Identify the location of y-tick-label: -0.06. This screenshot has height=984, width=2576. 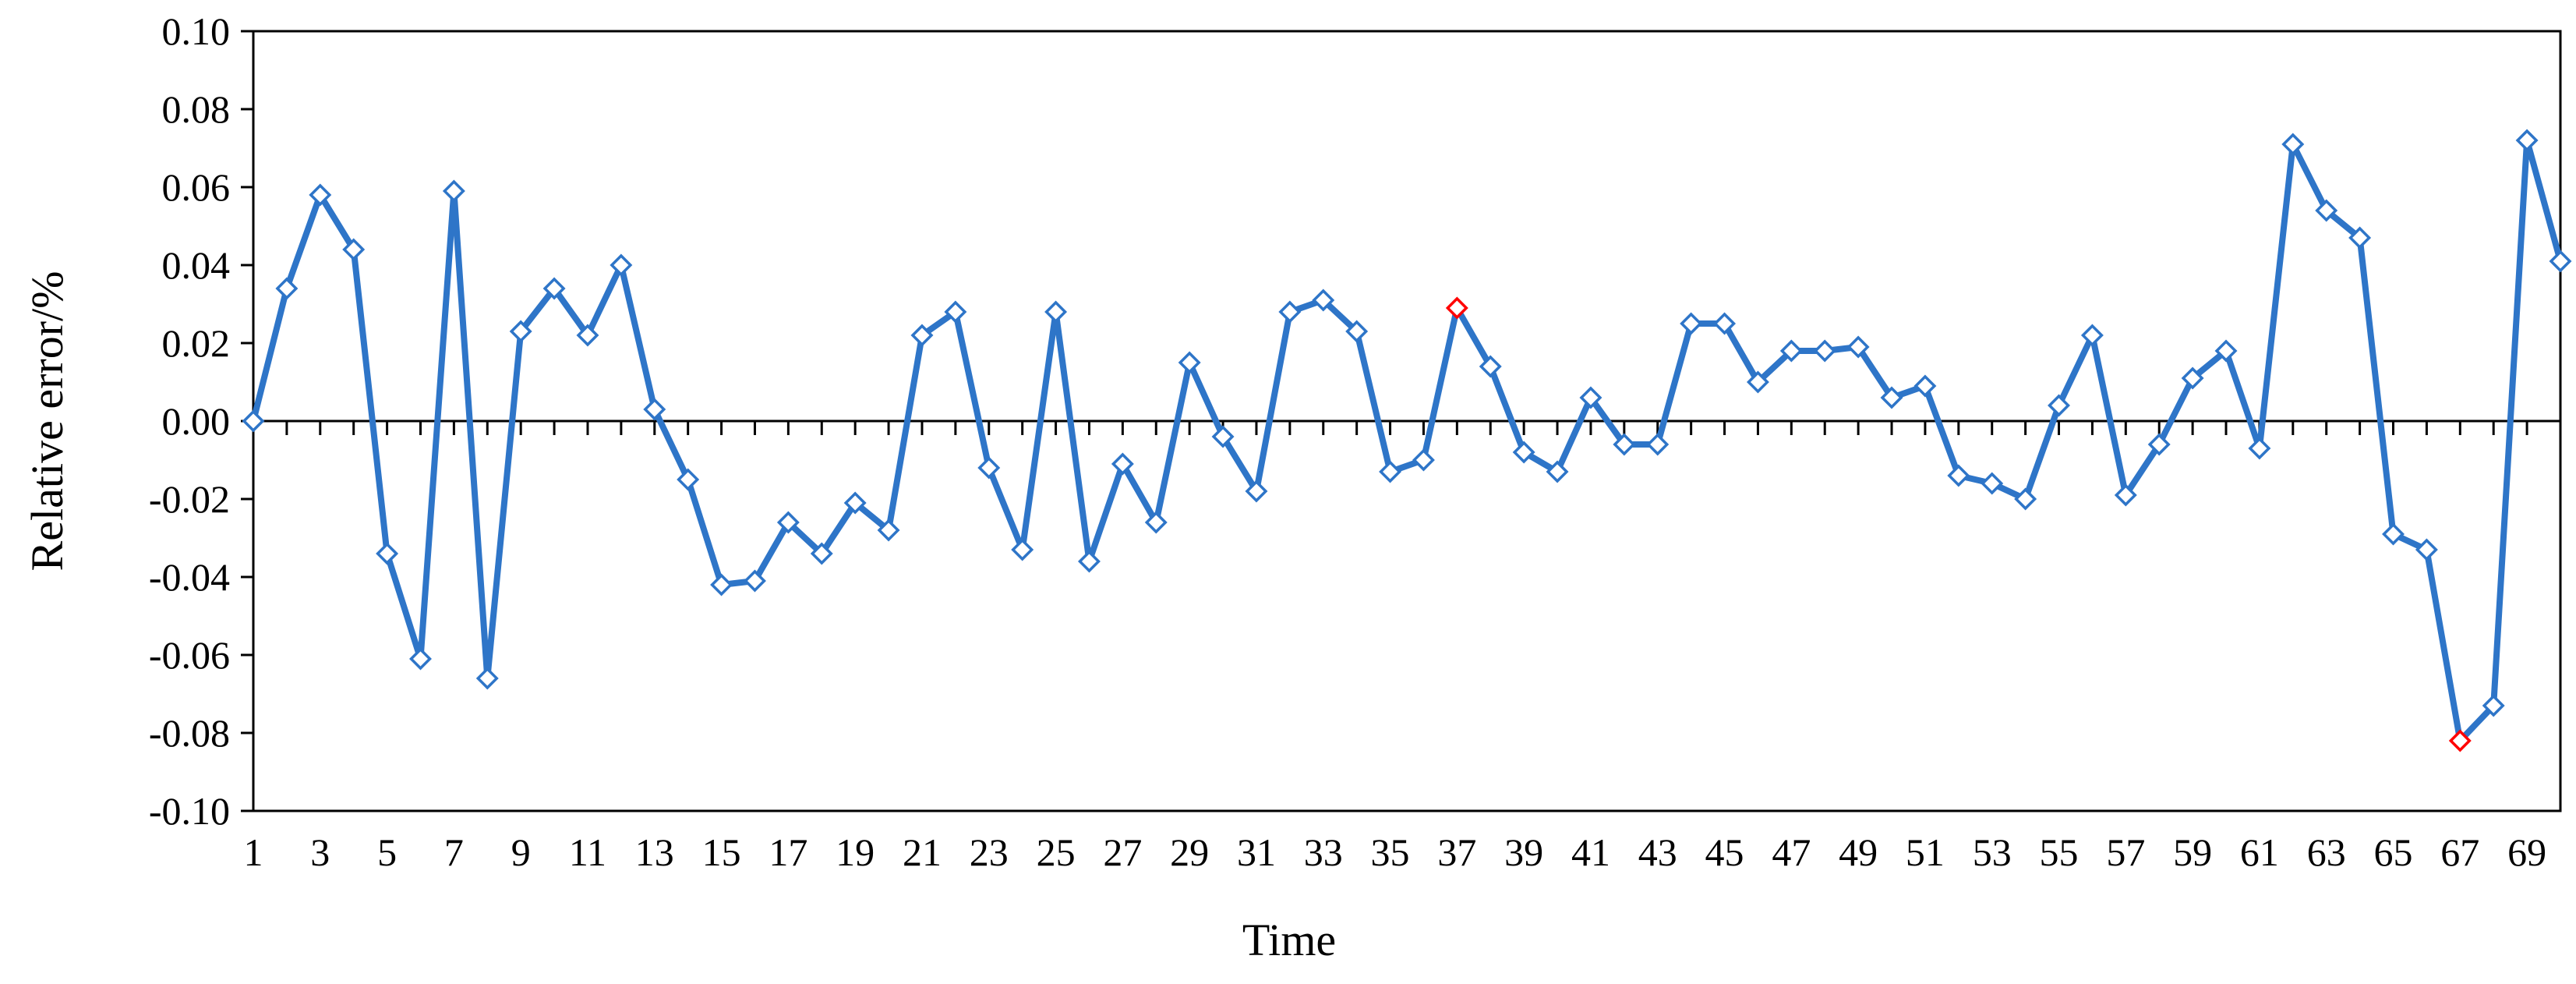
(189, 655).